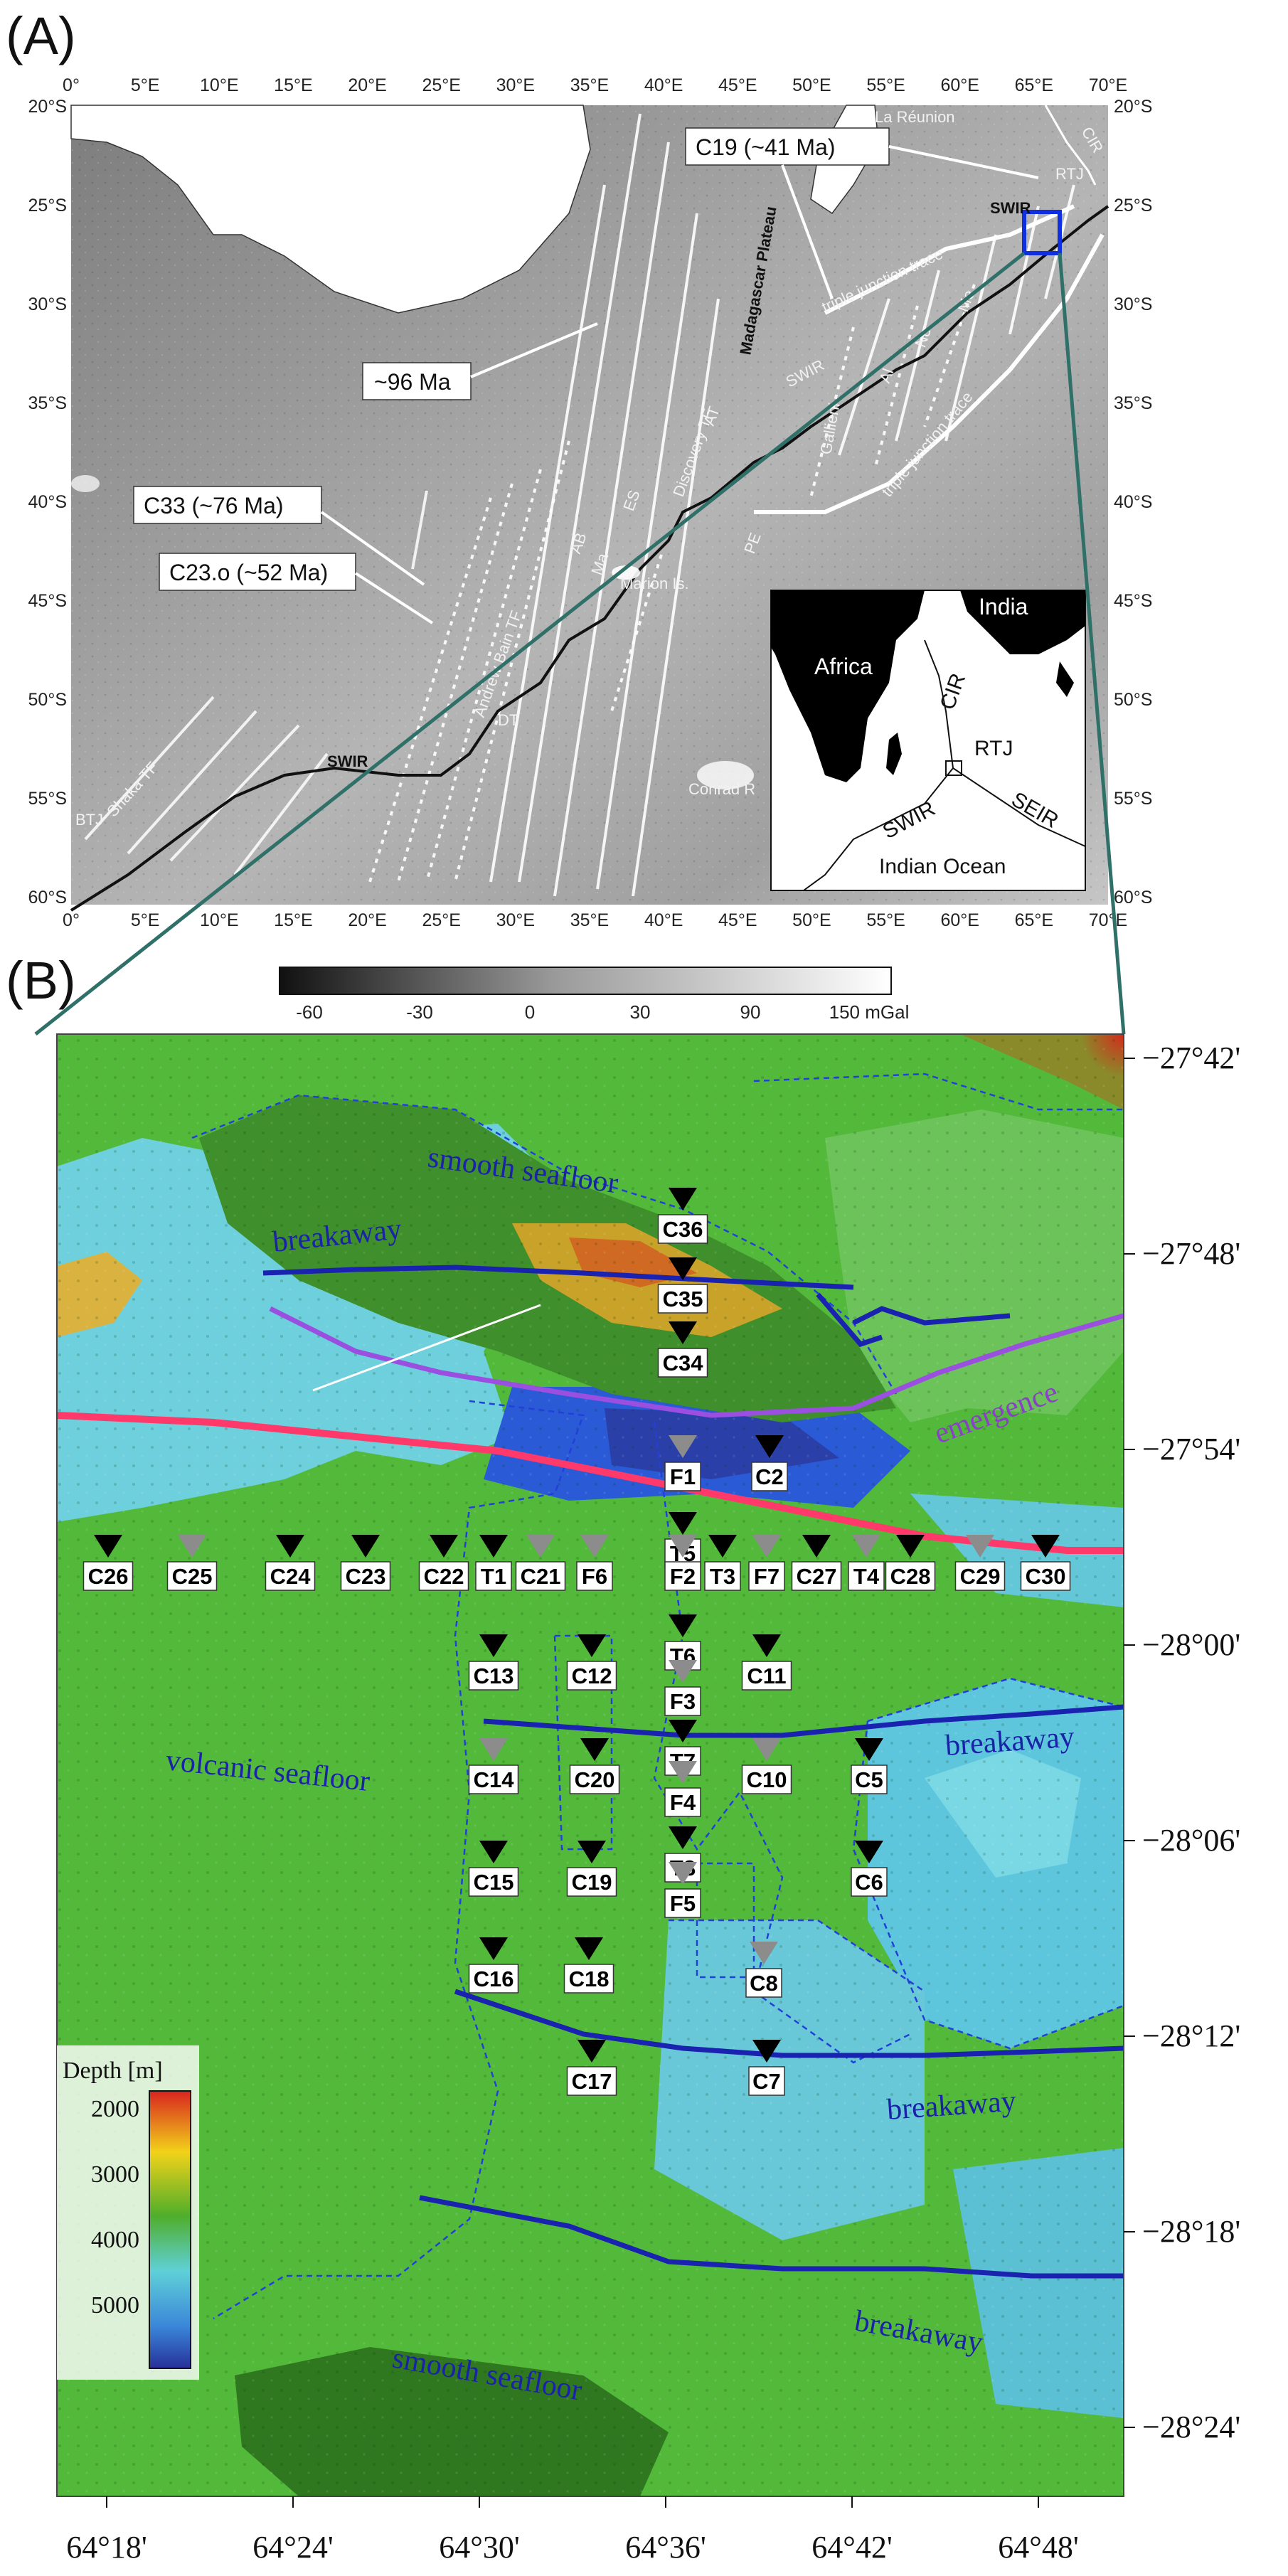 The image size is (1288, 2576). What do you see at coordinates (683, 1476) in the screenshot?
I see `station-label: F1` at bounding box center [683, 1476].